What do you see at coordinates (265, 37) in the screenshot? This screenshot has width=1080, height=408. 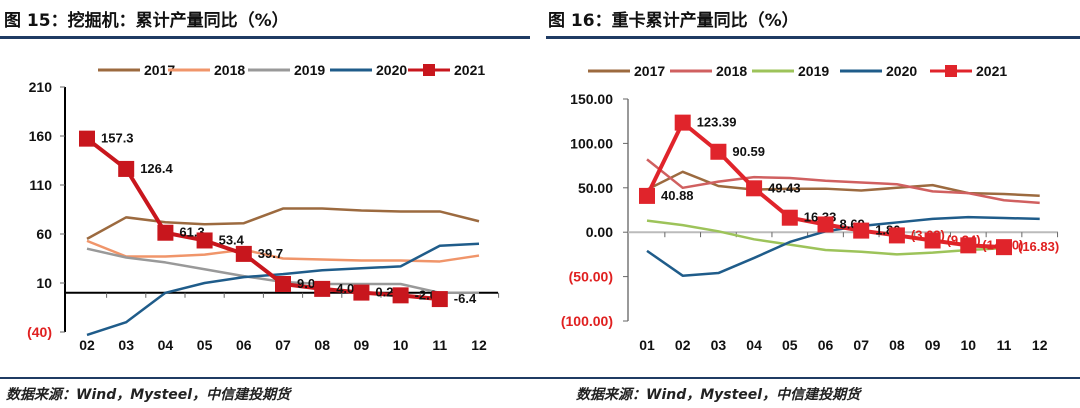 I see `left-title-rule` at bounding box center [265, 37].